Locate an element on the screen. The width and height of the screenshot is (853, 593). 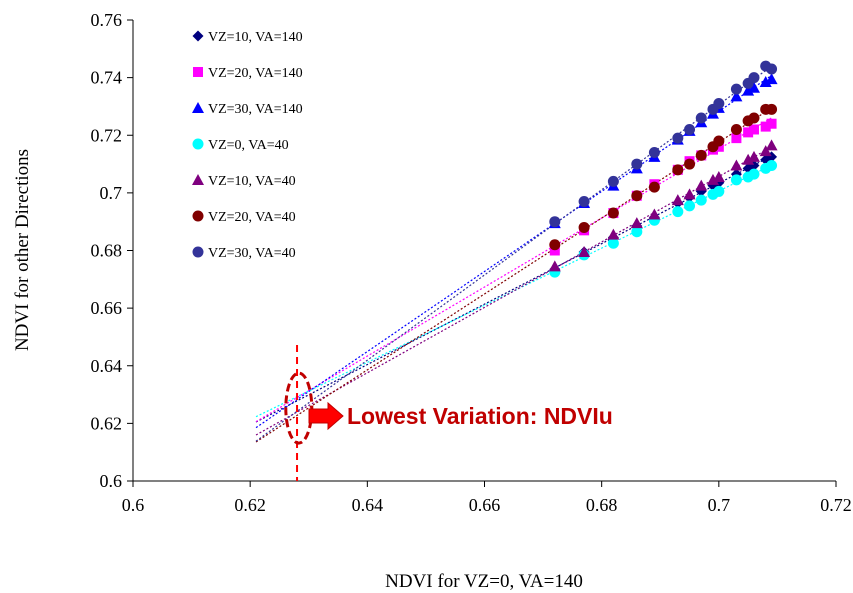
y-tick-label: 0.6 is located at coordinates (111, 481).